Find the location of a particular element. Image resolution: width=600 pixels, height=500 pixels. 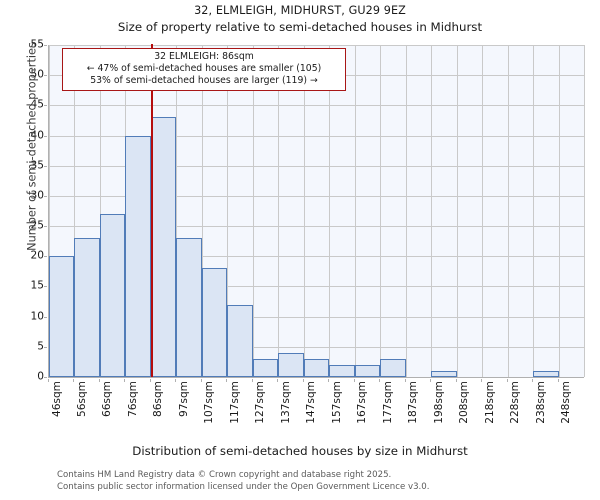

x-tick-label: 117sqm is located at coordinates (234, 402).